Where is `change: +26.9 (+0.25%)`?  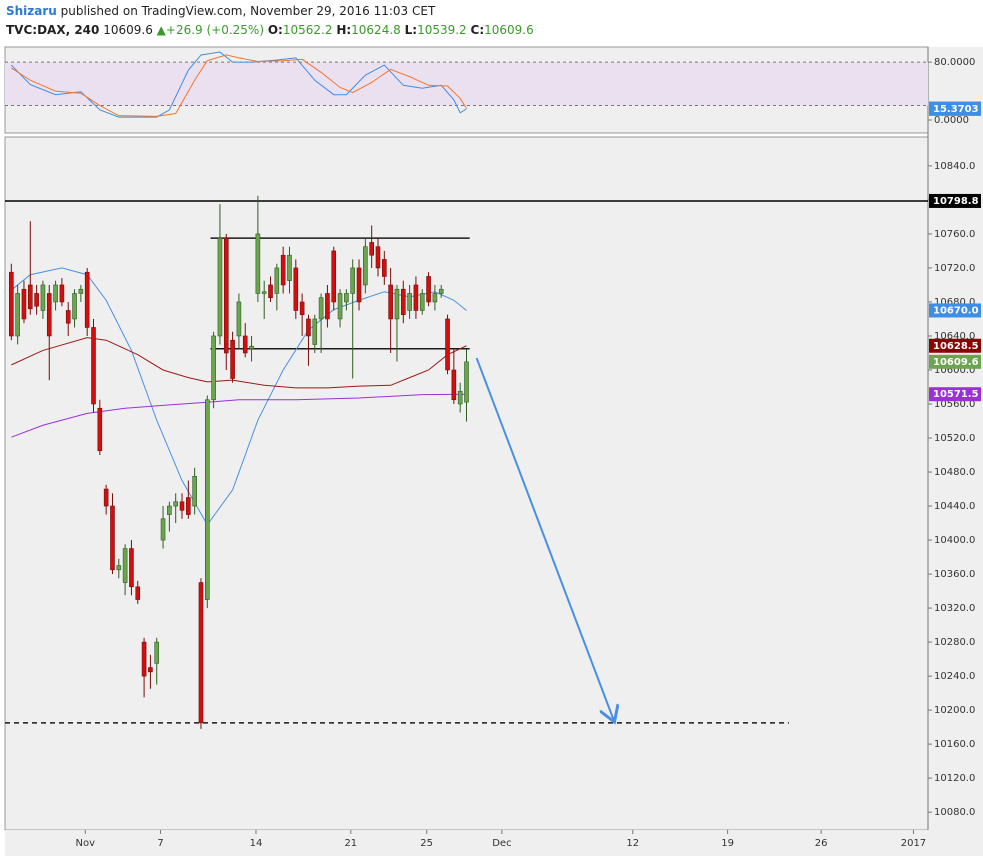 change: +26.9 (+0.25%) is located at coordinates (215, 30).